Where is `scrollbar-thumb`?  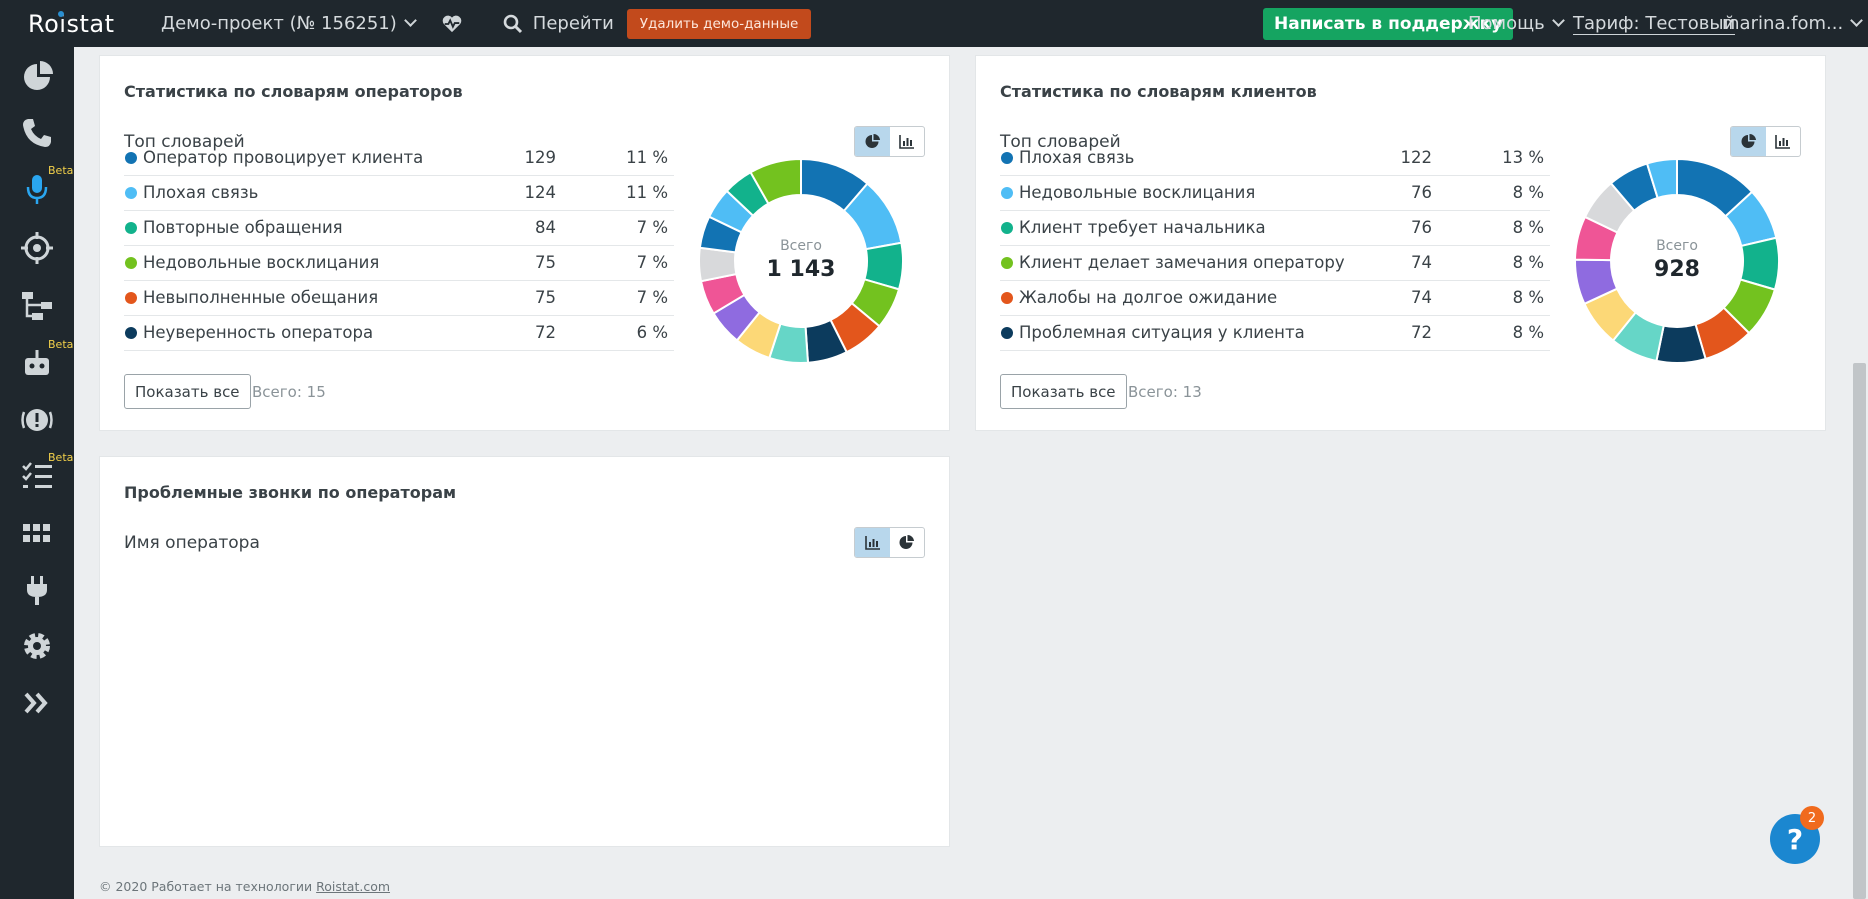 scrollbar-thumb is located at coordinates (1859, 631).